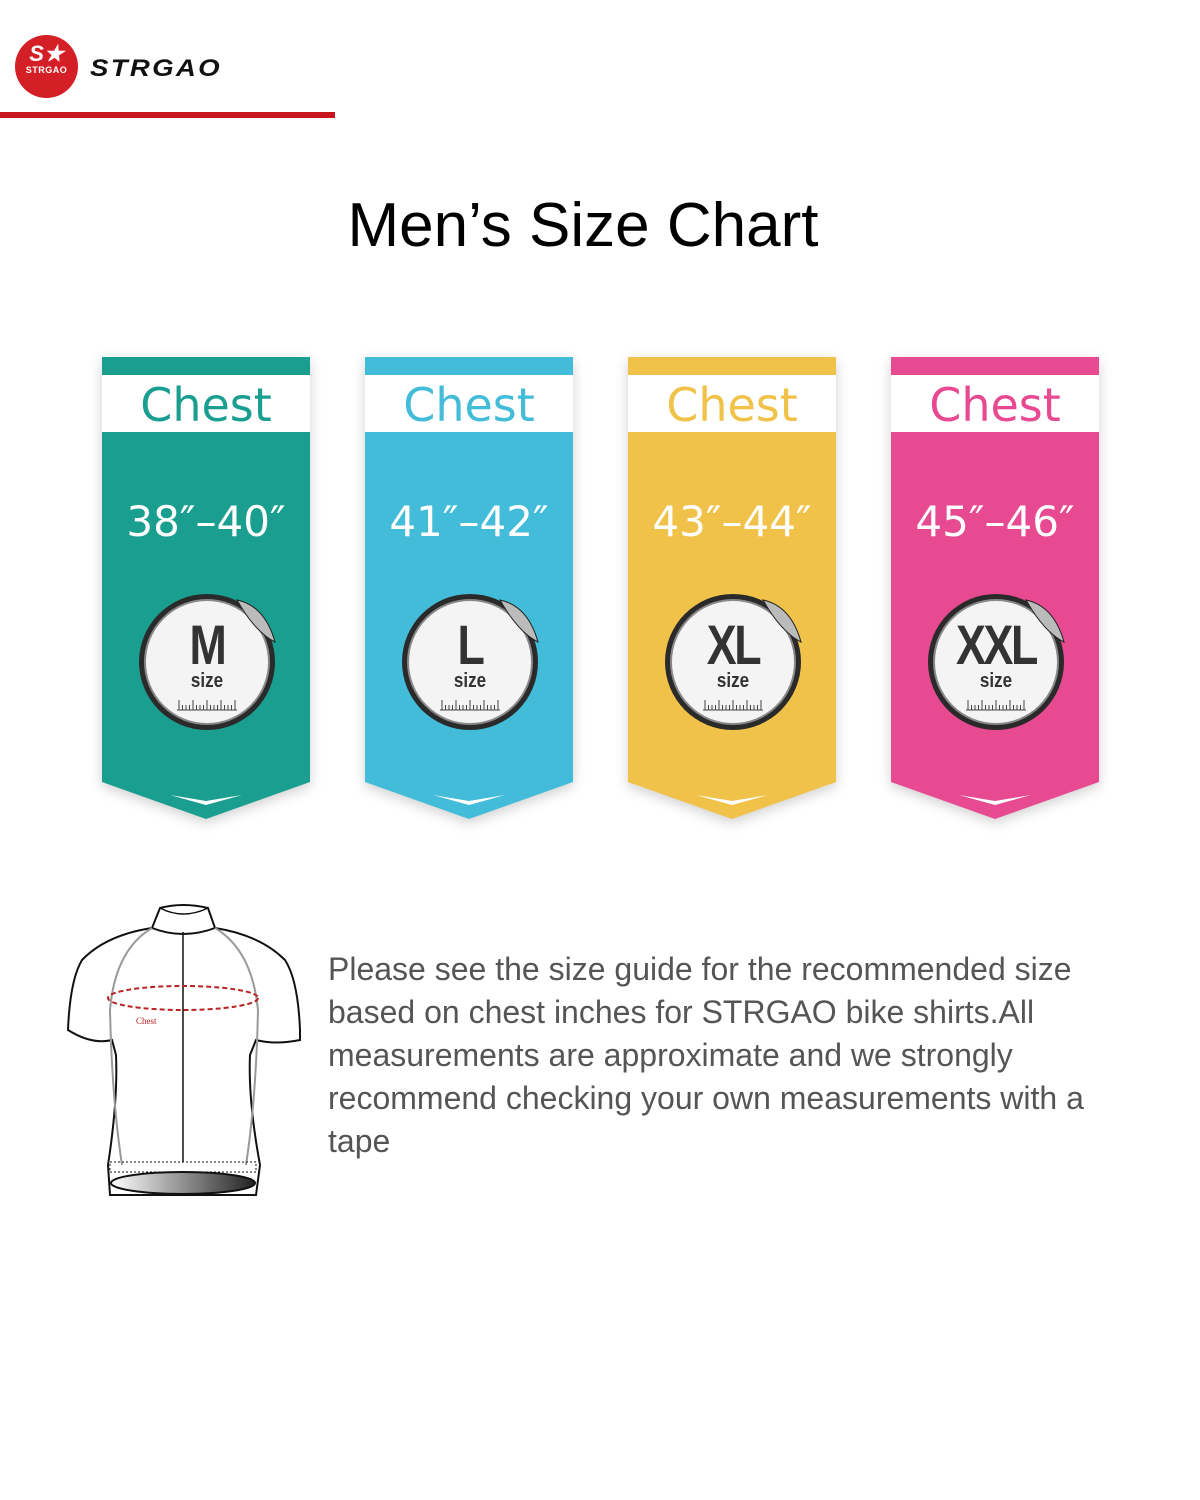 The image size is (1200, 1500). I want to click on size-letter: M, so click(208, 644).